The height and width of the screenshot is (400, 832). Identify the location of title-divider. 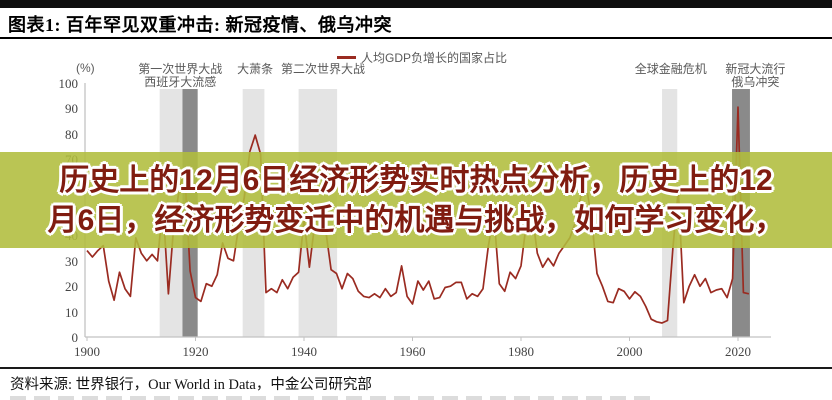
(416, 38).